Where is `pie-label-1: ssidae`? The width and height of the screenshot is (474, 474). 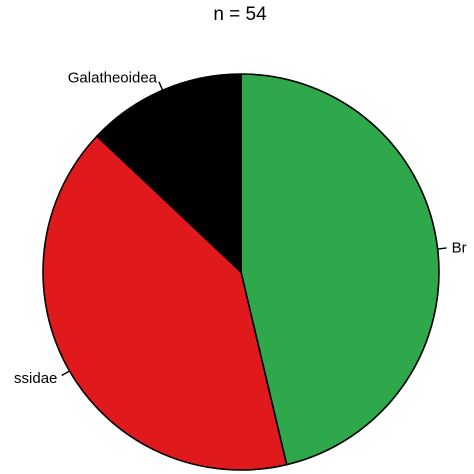 pie-label-1: ssidae is located at coordinates (35, 378).